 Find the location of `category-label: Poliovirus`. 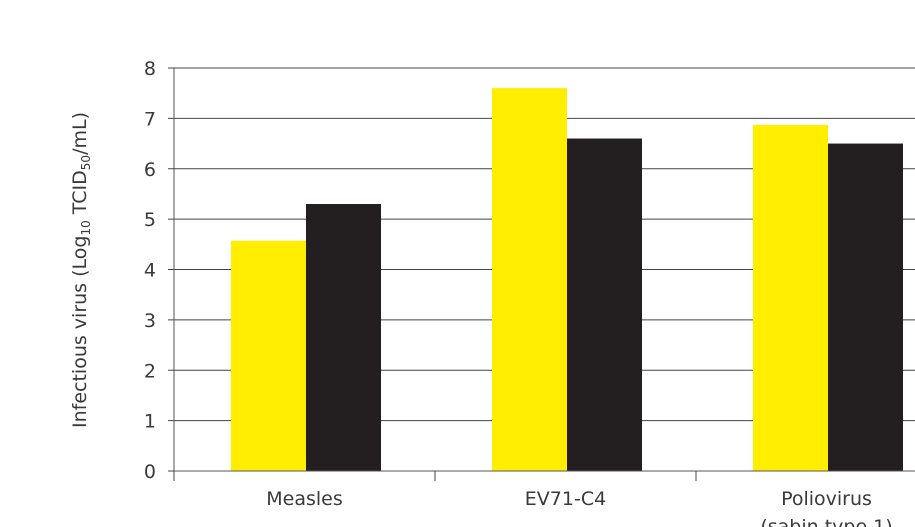

category-label: Poliovirus is located at coordinates (826, 499).